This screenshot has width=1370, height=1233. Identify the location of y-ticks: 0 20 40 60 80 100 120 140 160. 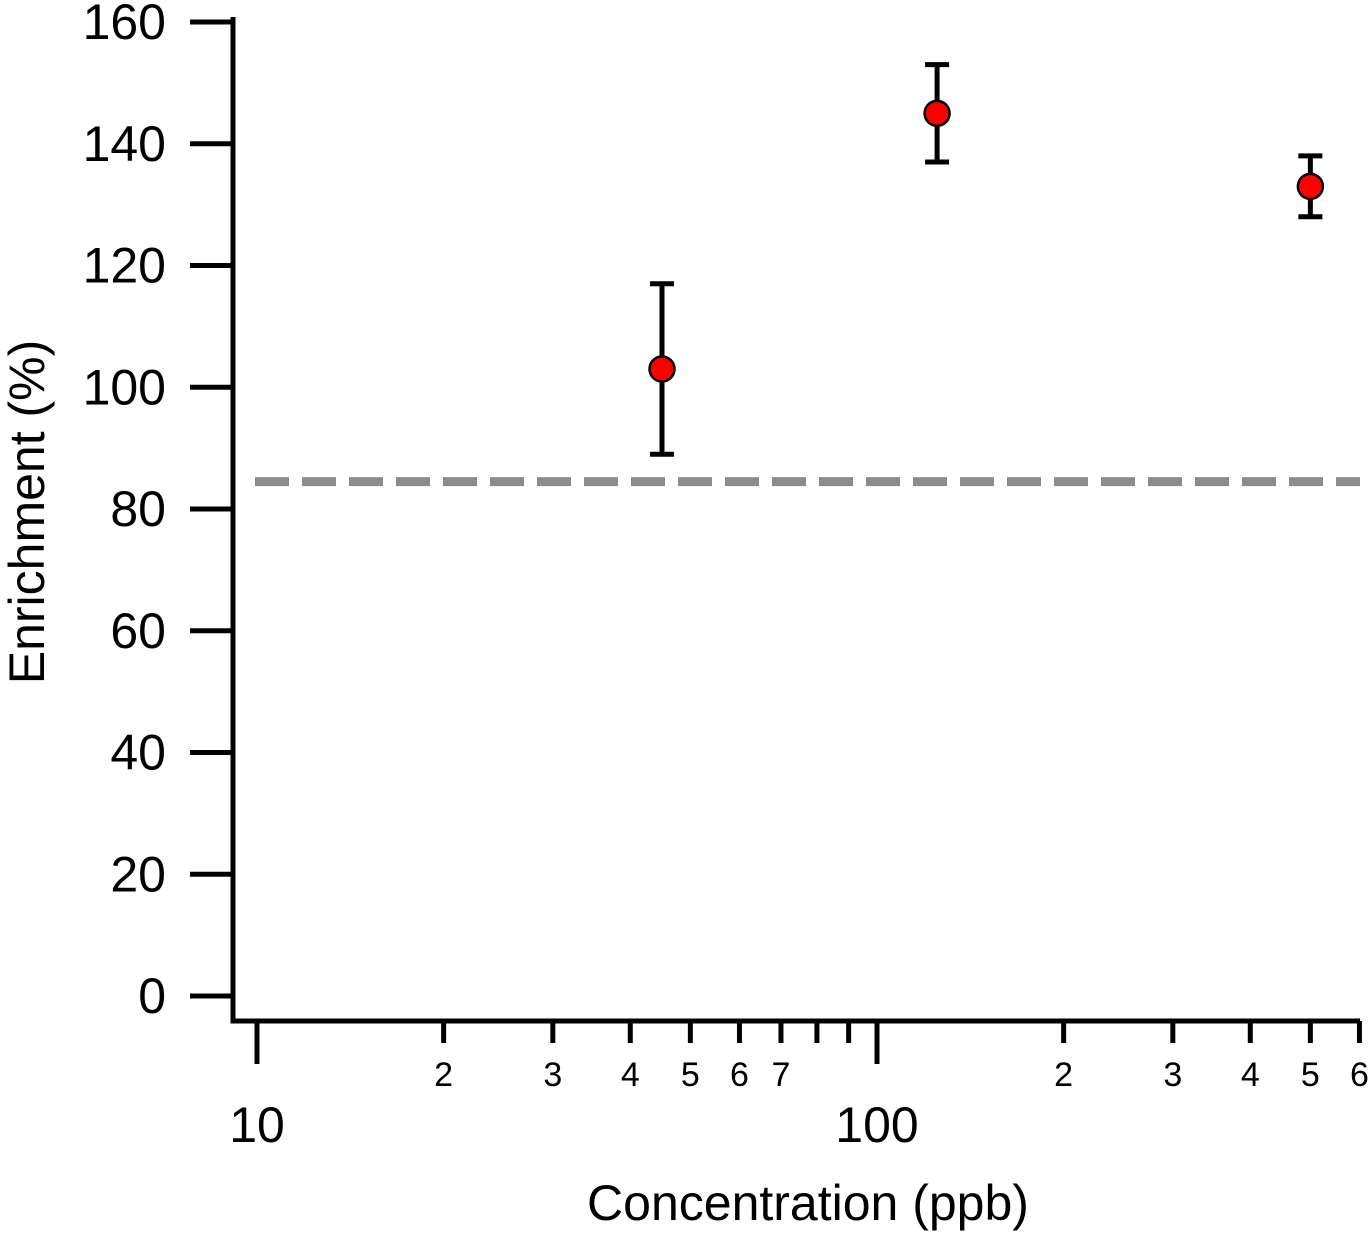
(158, 512).